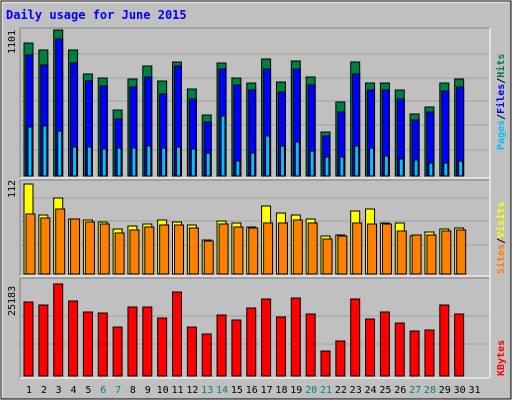 Image resolution: width=512 pixels, height=400 pixels. Describe the element at coordinates (134, 162) in the screenshot. I see `bar-pages-day-8-fill` at that location.